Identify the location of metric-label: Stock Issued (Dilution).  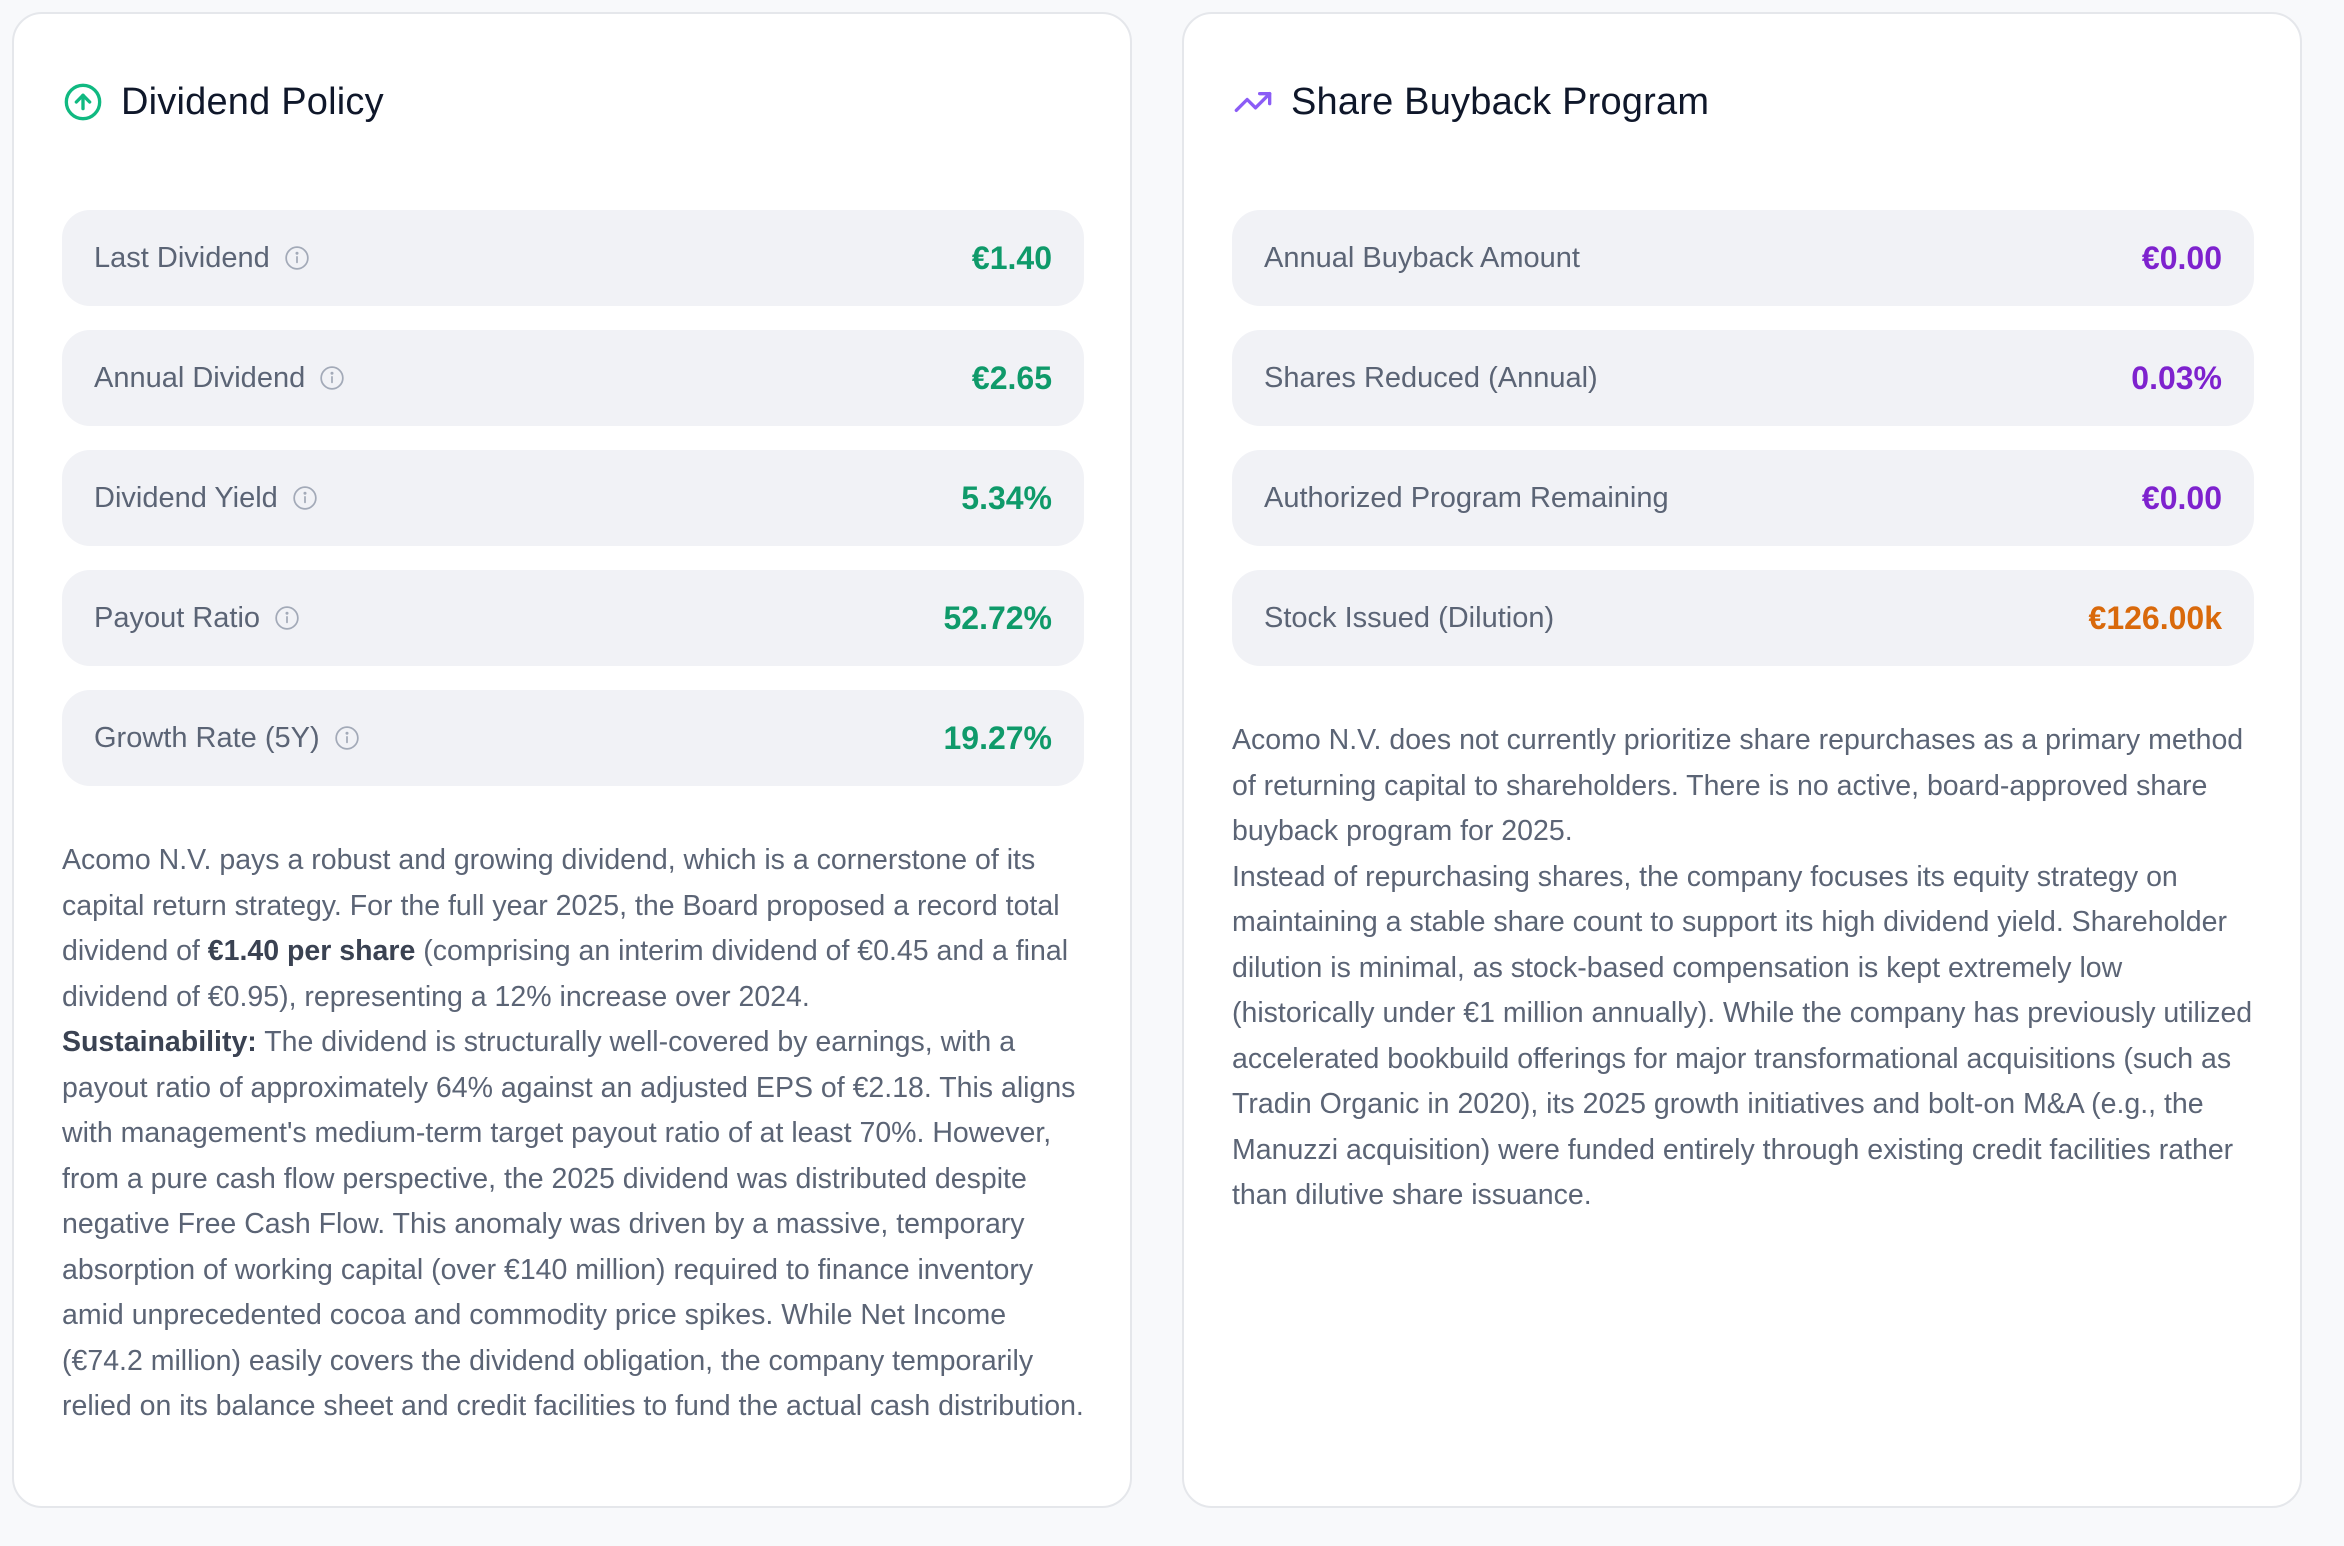
(1409, 617).